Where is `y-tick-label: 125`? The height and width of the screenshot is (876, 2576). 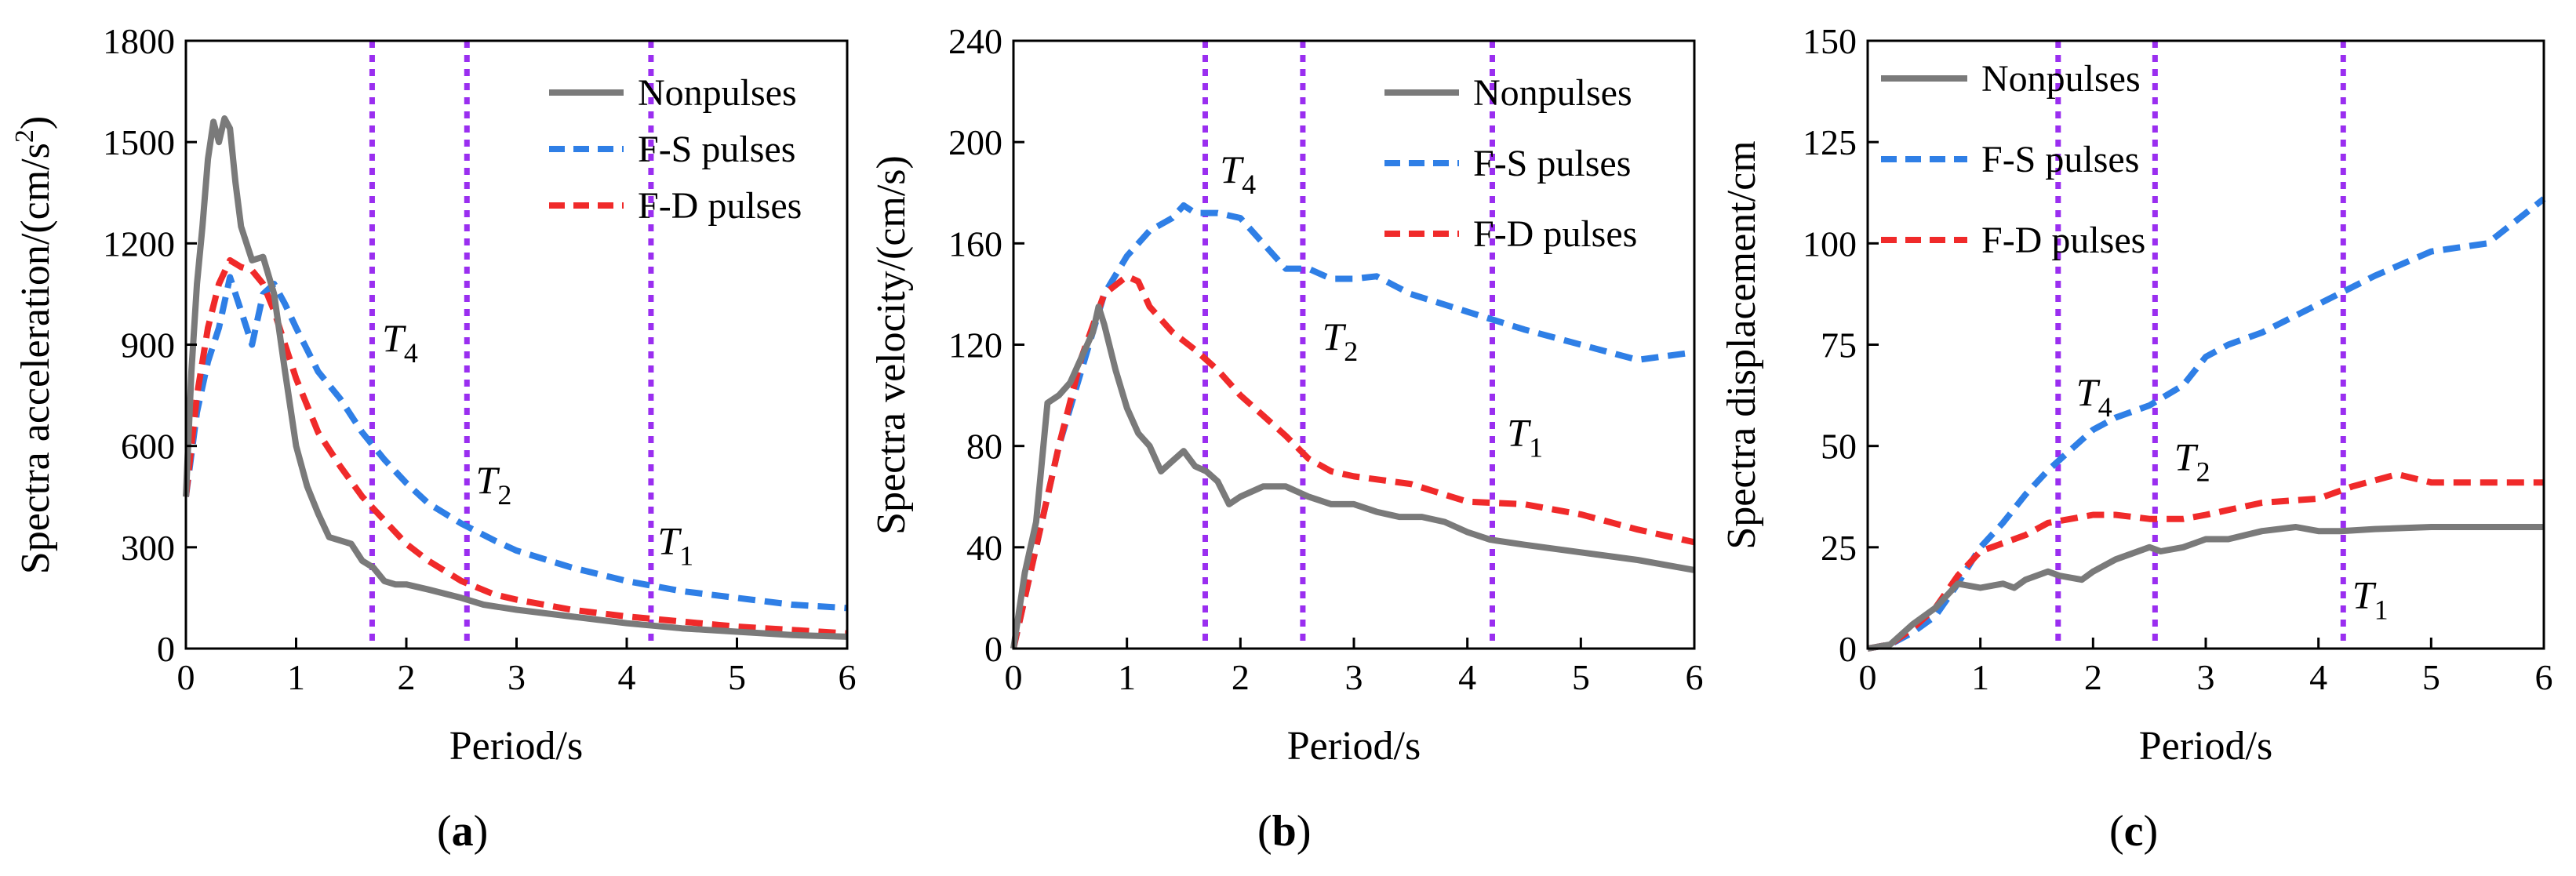 y-tick-label: 125 is located at coordinates (1830, 142).